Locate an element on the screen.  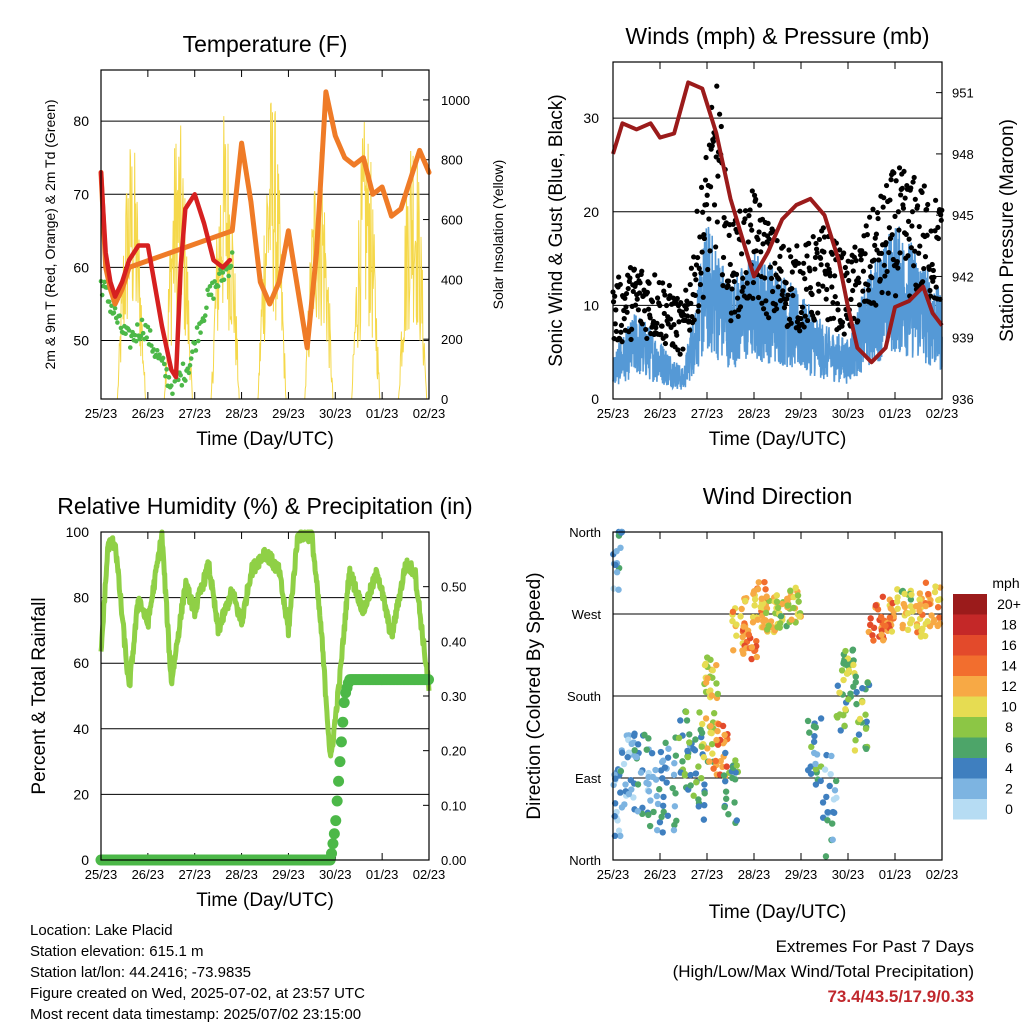
precip-point is located at coordinates (341, 742).